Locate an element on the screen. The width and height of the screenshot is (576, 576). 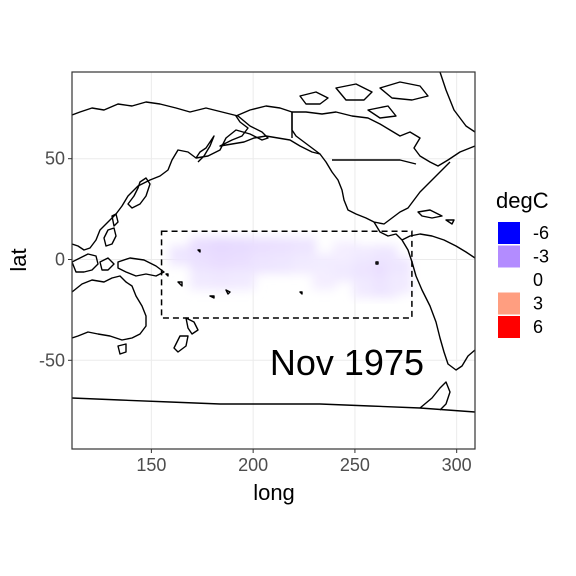
coast-antarctic-peninsula is located at coordinates (435, 396).